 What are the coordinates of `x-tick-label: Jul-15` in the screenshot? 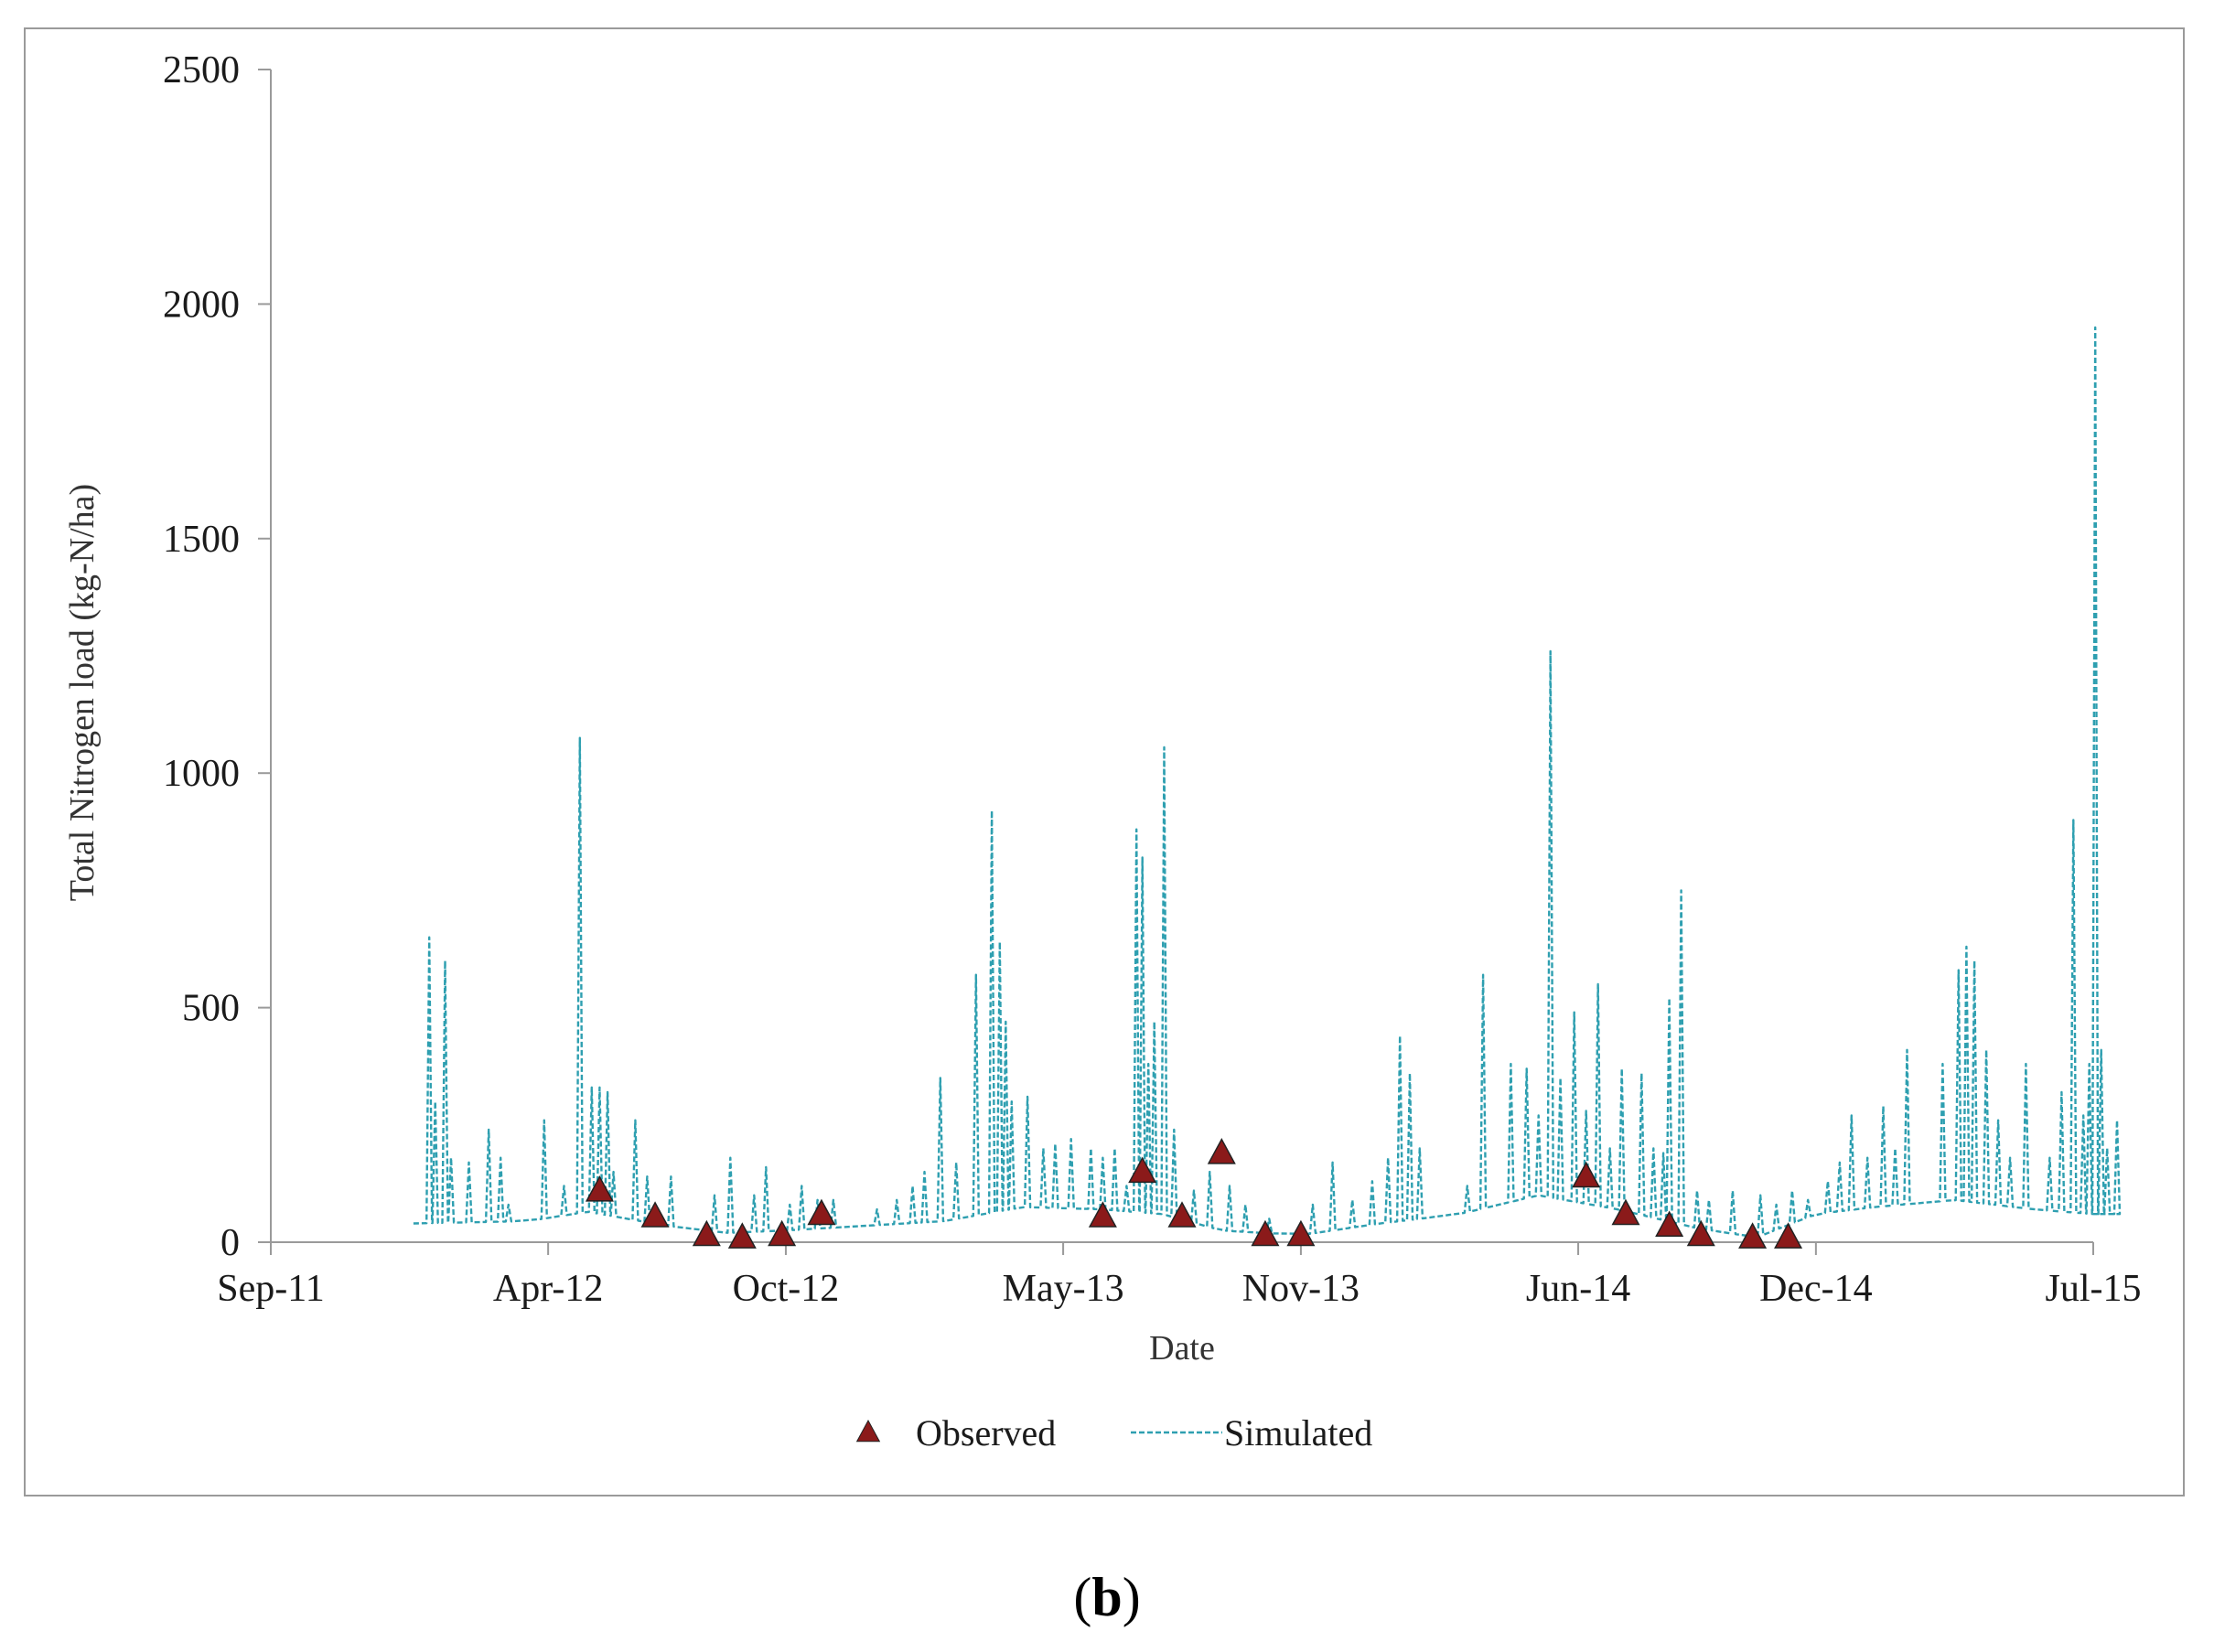 It's located at (2094, 1289).